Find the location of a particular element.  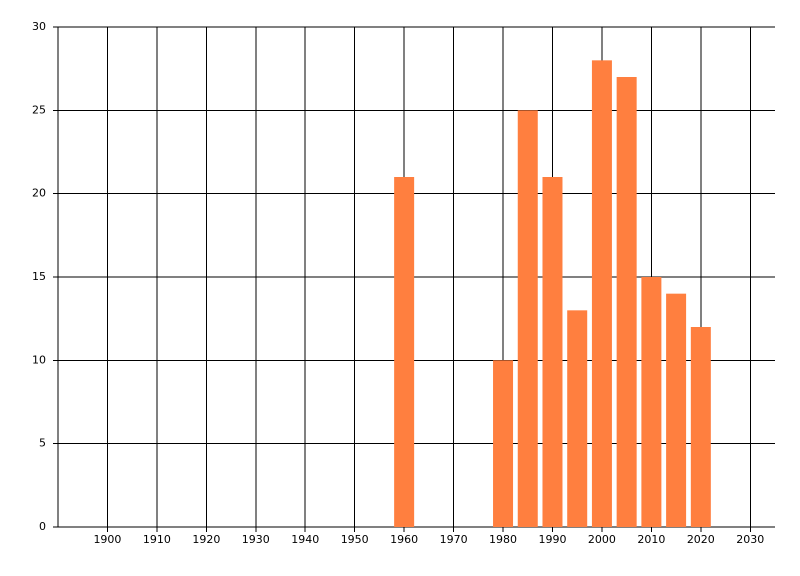

y-tick-label: 0 is located at coordinates (42, 526).